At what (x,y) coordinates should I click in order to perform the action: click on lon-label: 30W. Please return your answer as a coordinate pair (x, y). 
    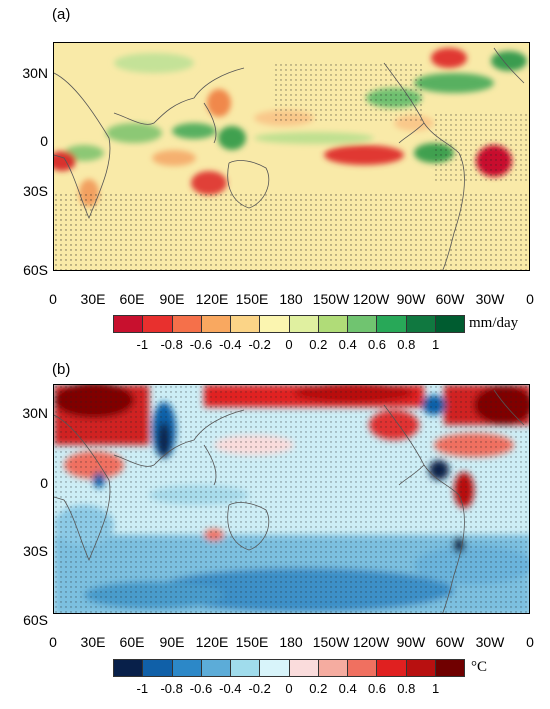
    Looking at the image, I should click on (490, 642).